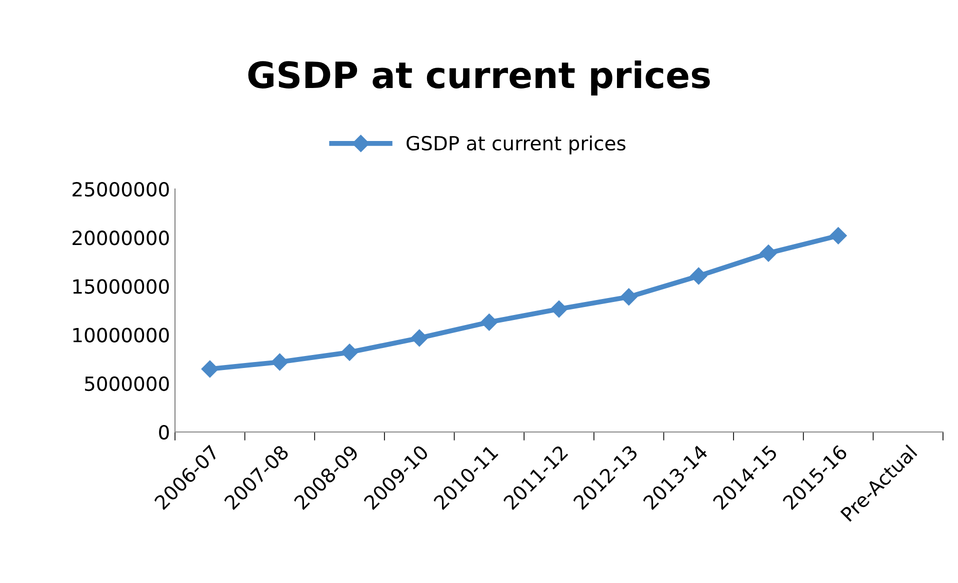 Image resolution: width=958 pixels, height=583 pixels. Describe the element at coordinates (121, 335) in the screenshot. I see `y-tick-label: 10000000` at that location.